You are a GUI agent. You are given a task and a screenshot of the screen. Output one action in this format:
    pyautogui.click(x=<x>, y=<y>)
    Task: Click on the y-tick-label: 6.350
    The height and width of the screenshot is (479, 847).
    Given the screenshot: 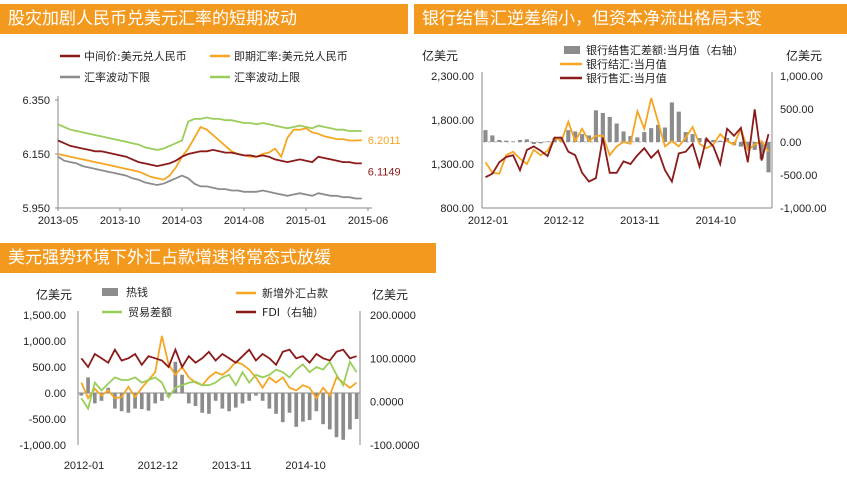 What is the action you would take?
    pyautogui.click(x=36, y=101)
    